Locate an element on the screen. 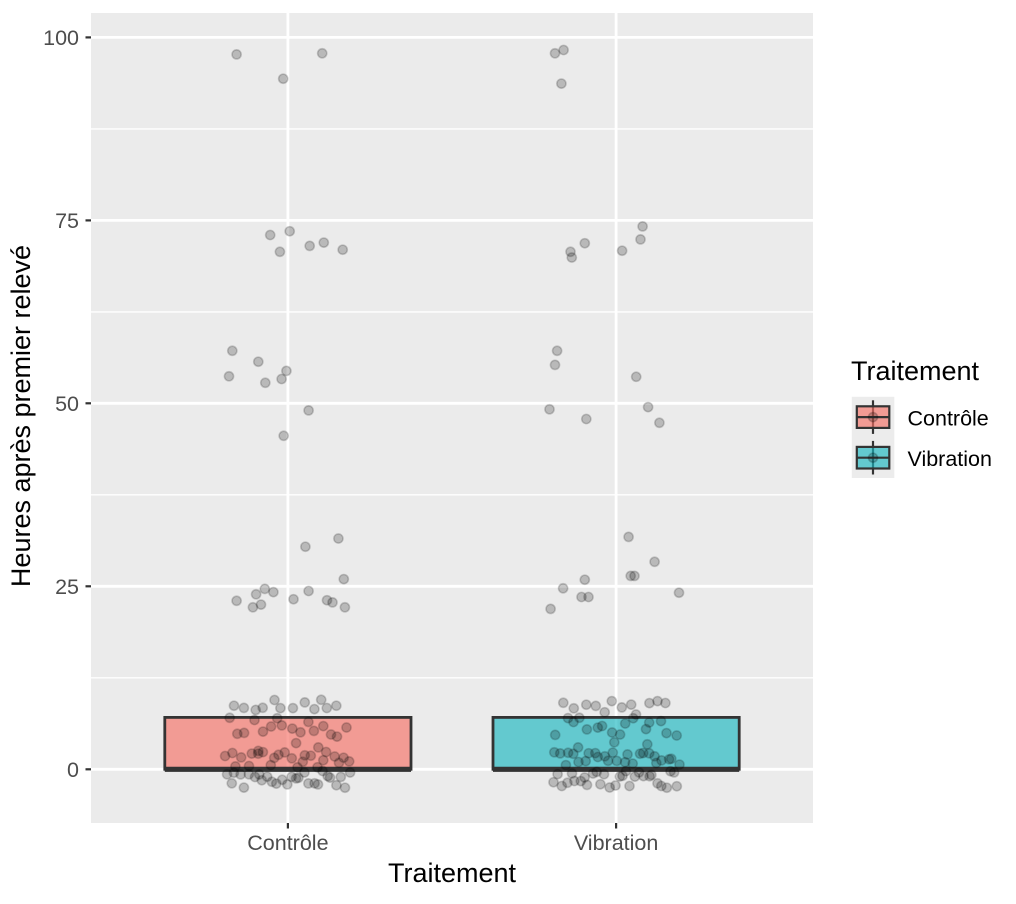 This screenshot has width=1016, height=904. svg-text: Heures après premier relevé is located at coordinates (21, 416).